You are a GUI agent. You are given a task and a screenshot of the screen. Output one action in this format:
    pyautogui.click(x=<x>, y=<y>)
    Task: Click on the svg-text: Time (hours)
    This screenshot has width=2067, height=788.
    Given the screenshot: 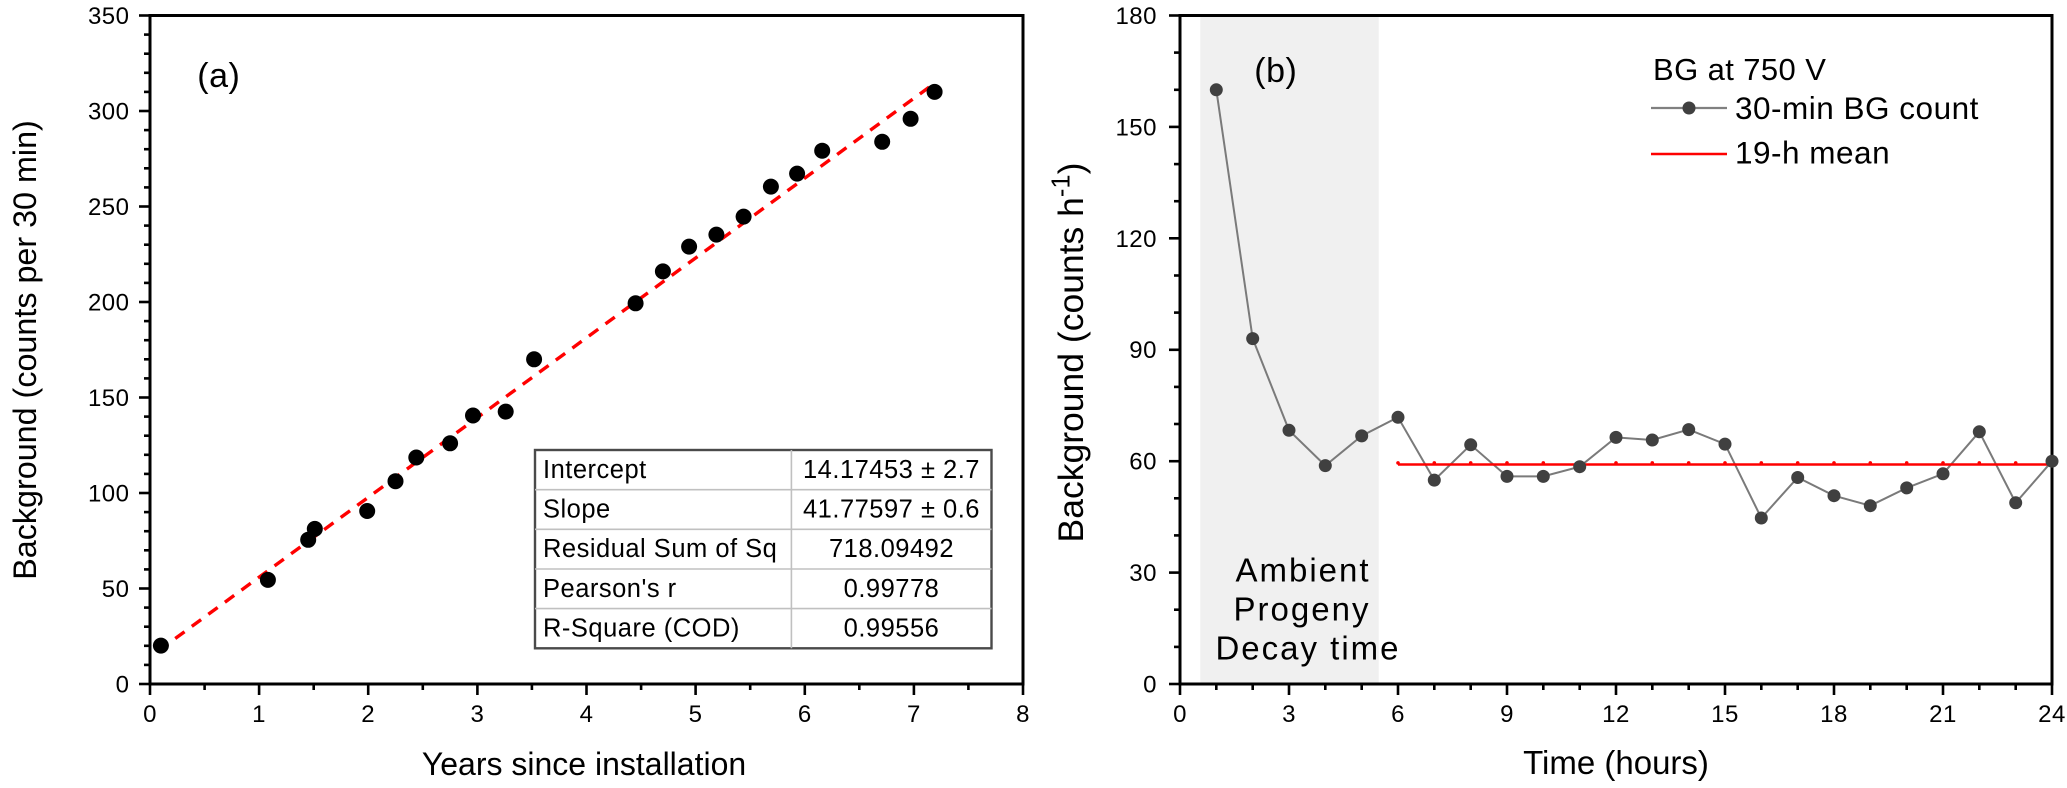 What is the action you would take?
    pyautogui.click(x=1616, y=762)
    